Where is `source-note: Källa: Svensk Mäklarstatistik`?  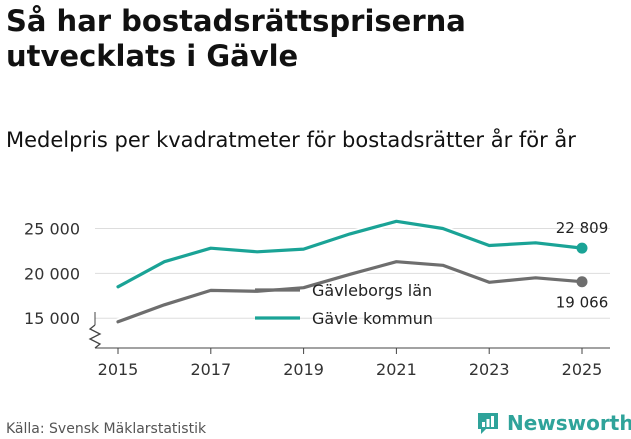
source-note: Källa: Svensk Mäklarstatistik is located at coordinates (106, 429).